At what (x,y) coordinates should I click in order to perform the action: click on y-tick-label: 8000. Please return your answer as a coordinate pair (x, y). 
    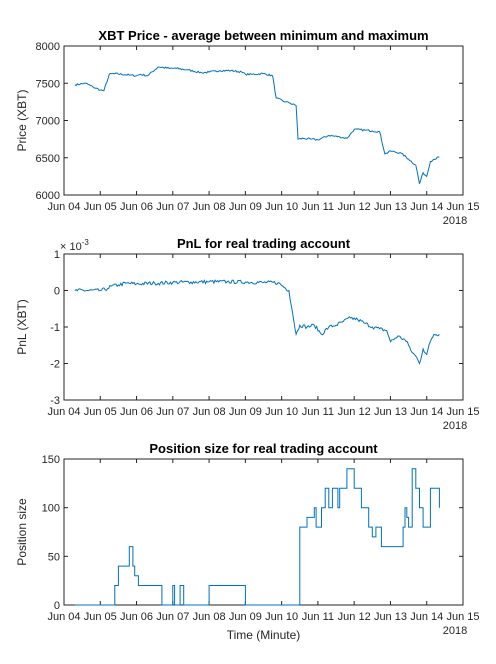
    Looking at the image, I should click on (48, 47).